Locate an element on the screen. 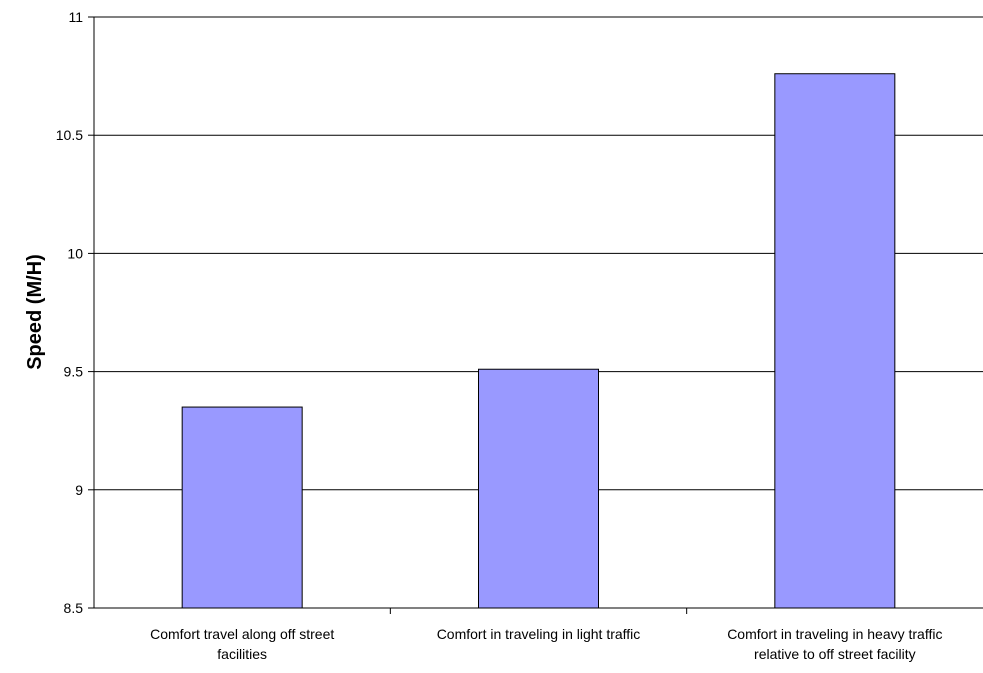 Image resolution: width=983 pixels, height=673 pixels. x-category-label: Comfort in traveling in heavy traffic is located at coordinates (834, 634).